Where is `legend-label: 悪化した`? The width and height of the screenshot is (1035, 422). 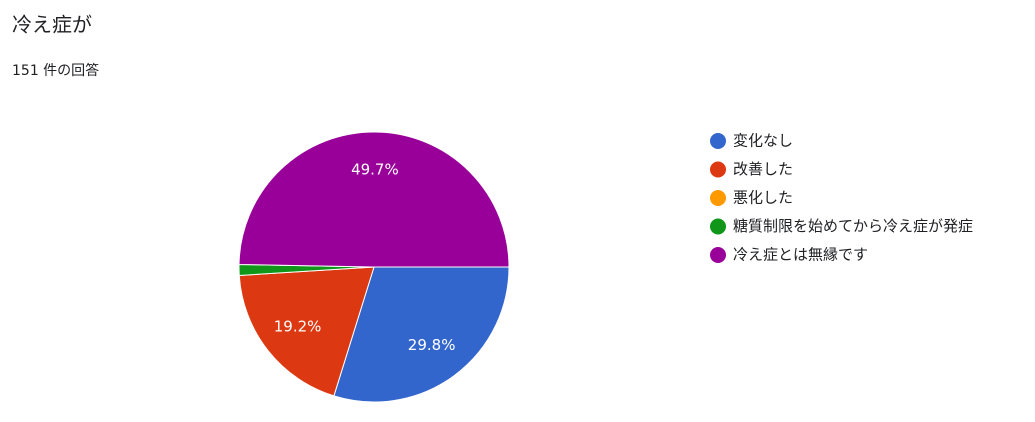
legend-label: 悪化した is located at coordinates (763, 198).